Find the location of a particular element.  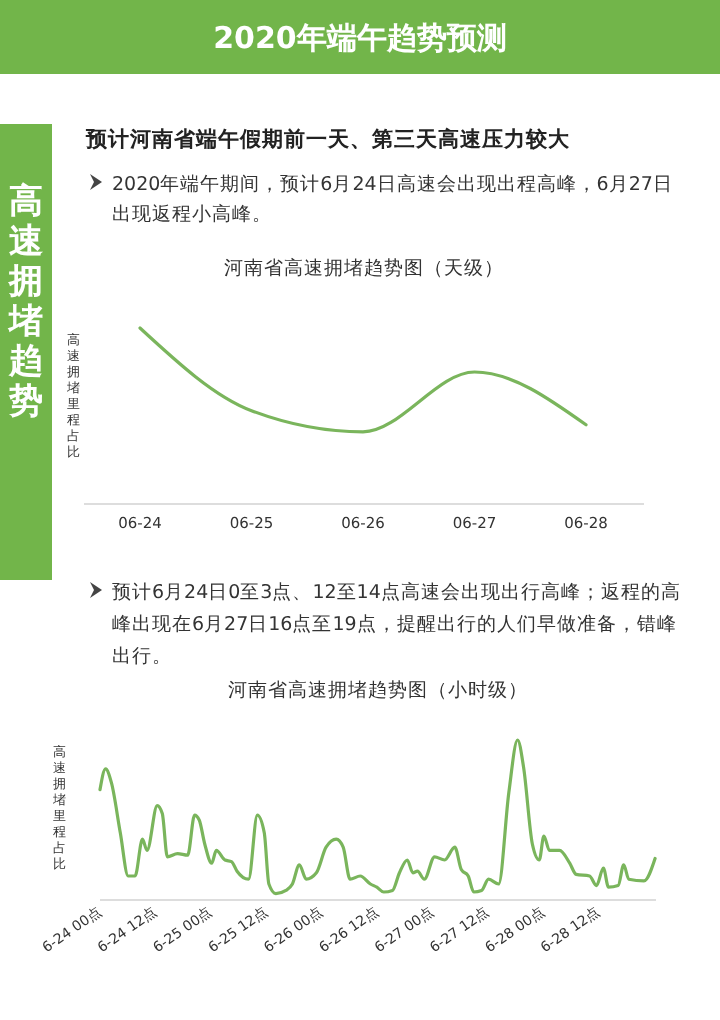

text: 2020年端午趋势预测 is located at coordinates (360, 38).